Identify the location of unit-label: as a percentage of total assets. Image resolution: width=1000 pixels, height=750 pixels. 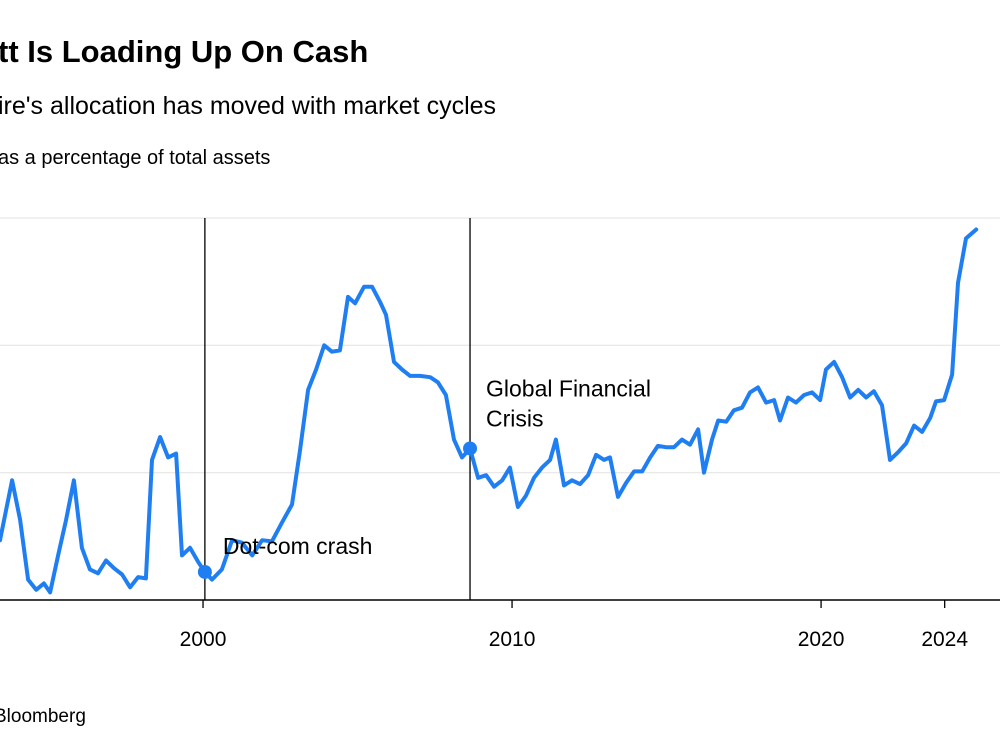
(135, 158).